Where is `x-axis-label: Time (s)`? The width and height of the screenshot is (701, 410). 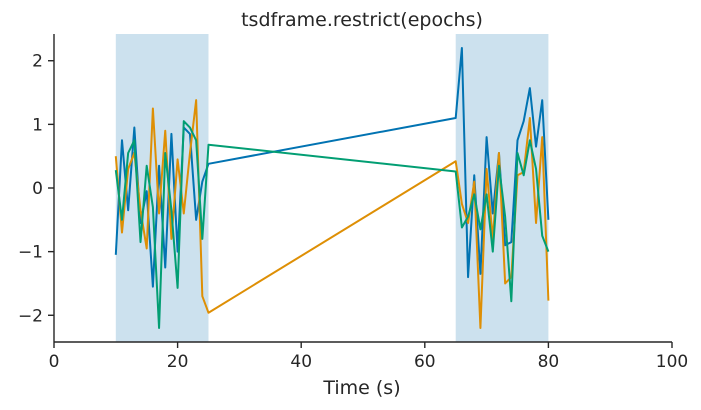
x-axis-label: Time (s) is located at coordinates (361, 388).